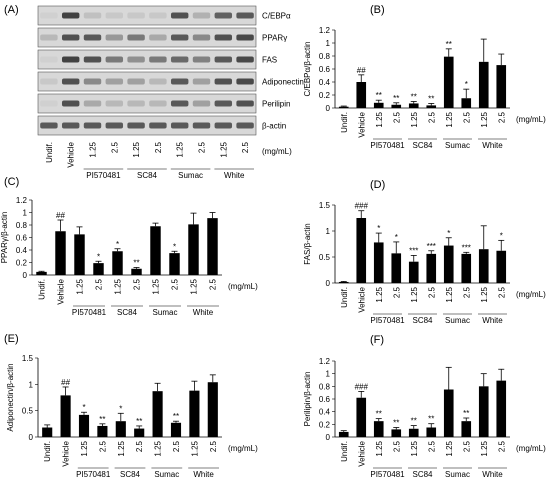 Image resolution: width=550 pixels, height=481 pixels. What do you see at coordinates (422, 320) in the screenshot?
I see `group-label: SC84` at bounding box center [422, 320].